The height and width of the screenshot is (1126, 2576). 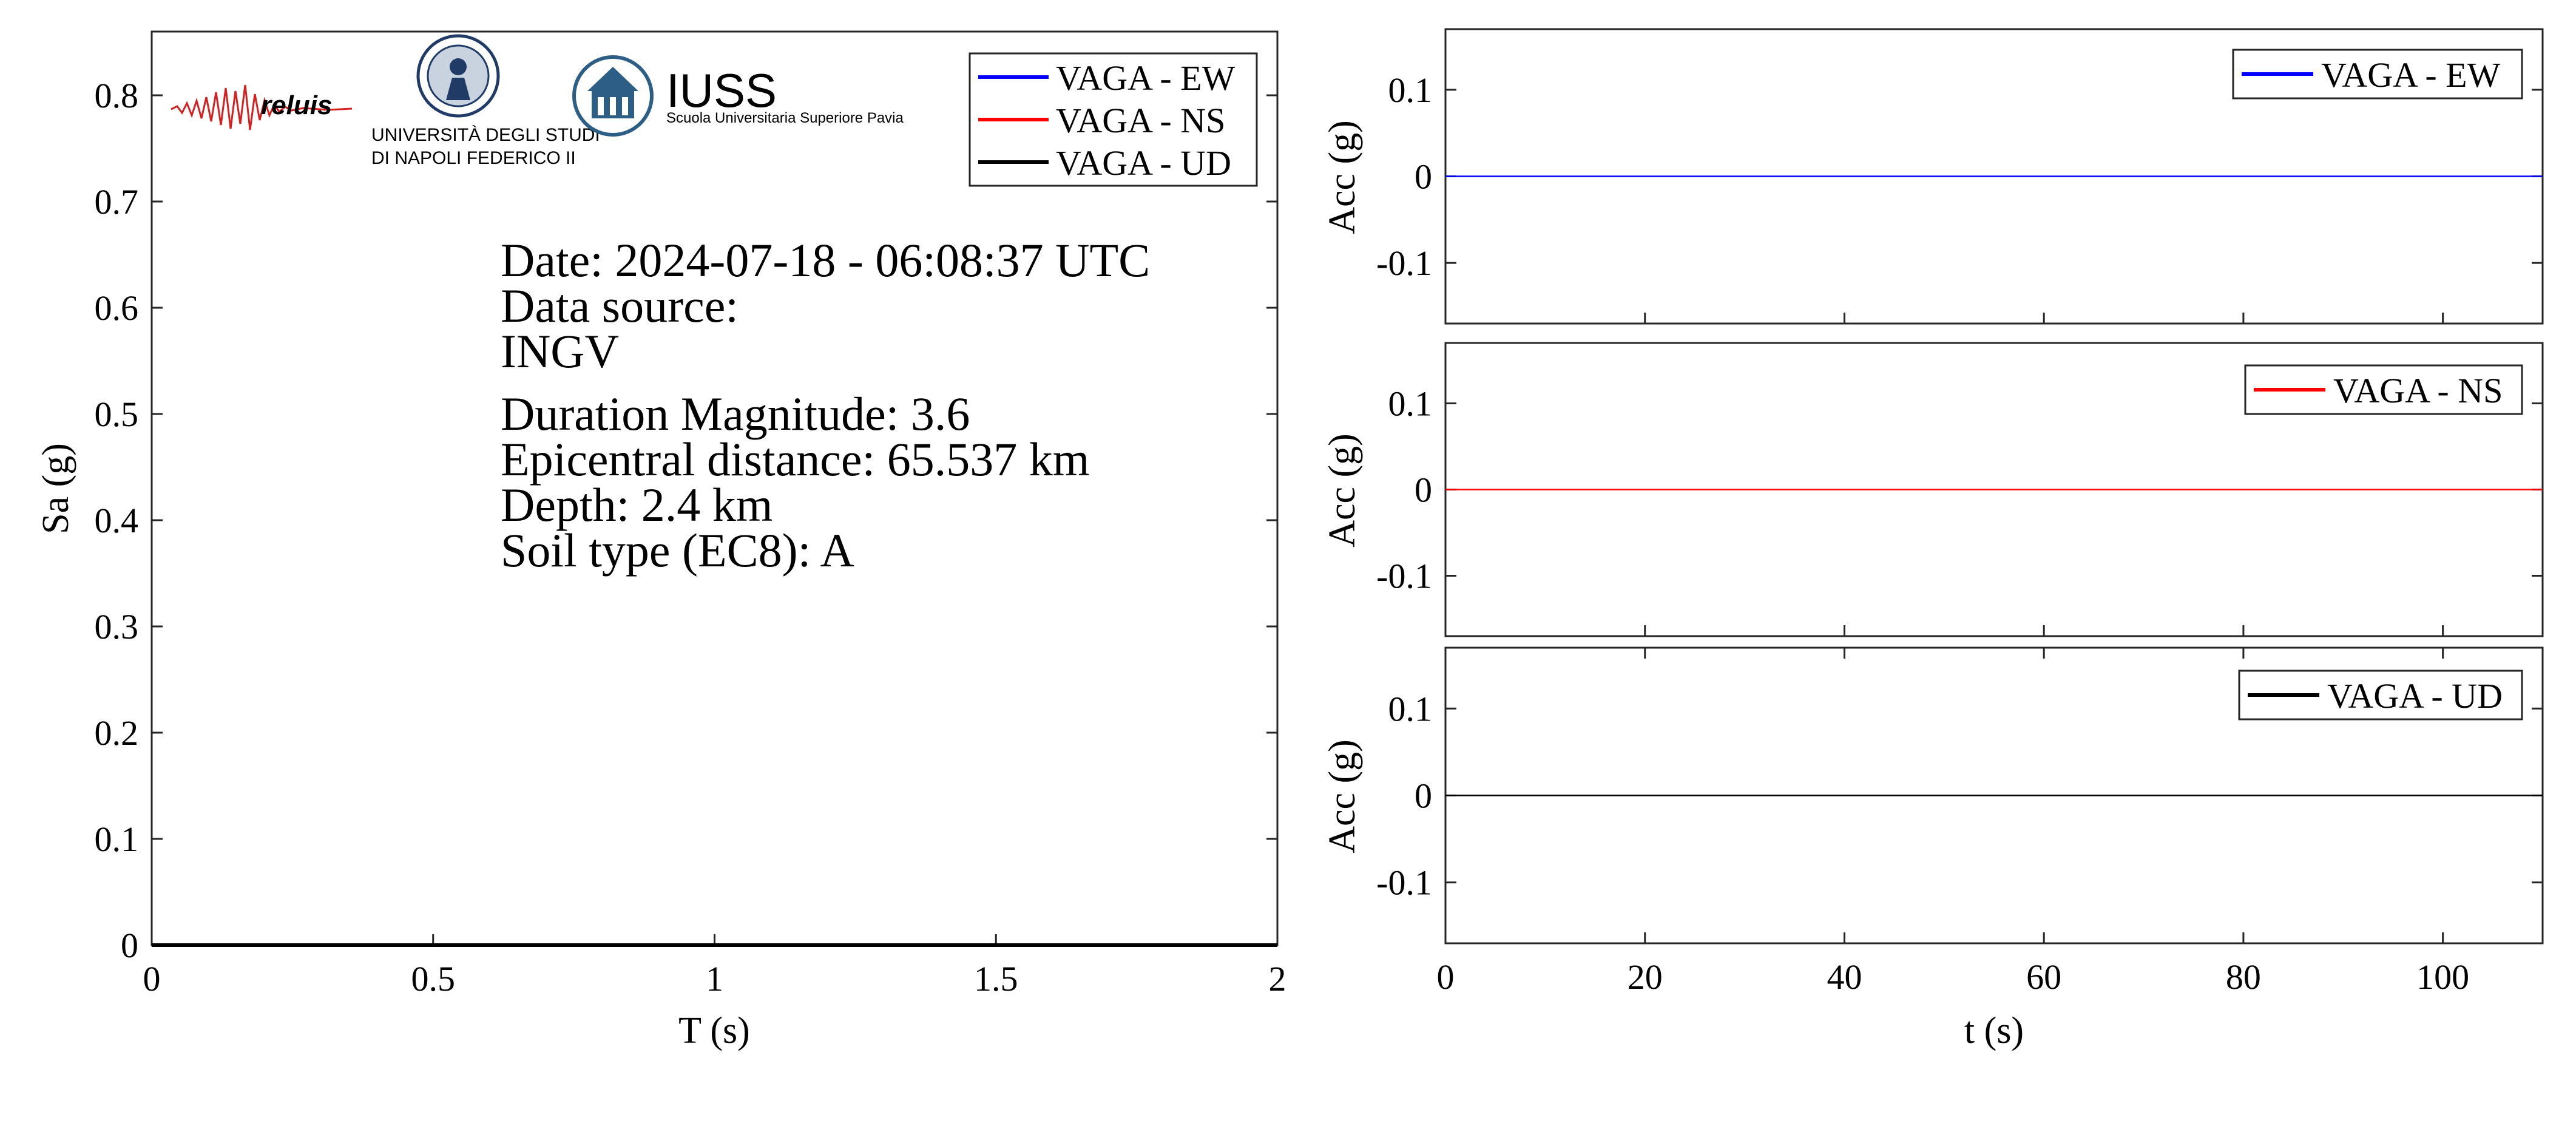 What do you see at coordinates (1143, 163) in the screenshot?
I see `legend-label-ud: VAGA - UD` at bounding box center [1143, 163].